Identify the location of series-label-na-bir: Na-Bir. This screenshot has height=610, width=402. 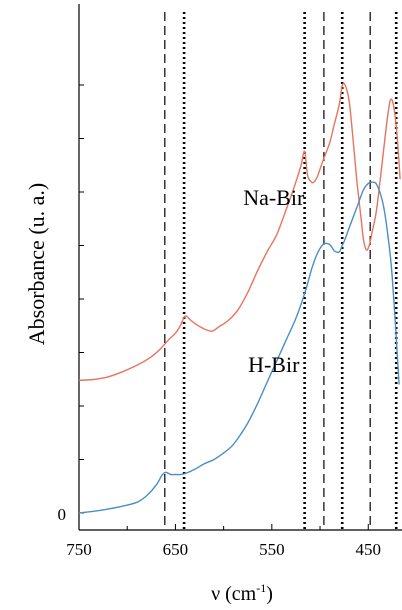
(274, 197).